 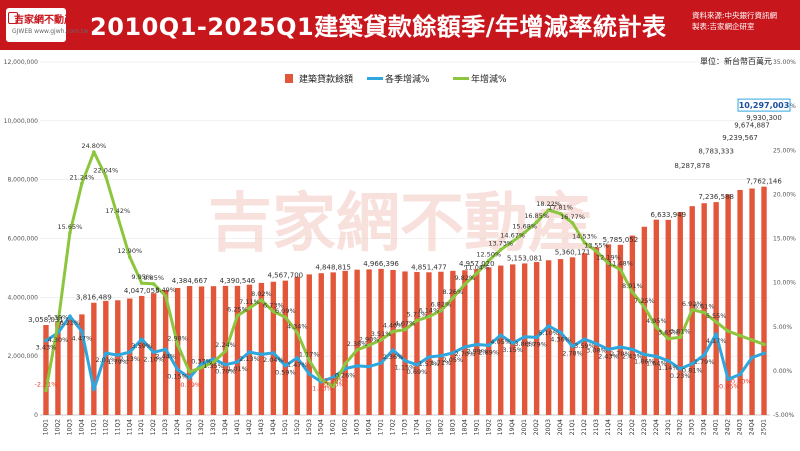 What do you see at coordinates (117, 362) in the screenshot?
I see `qoq-label: 1.79%` at bounding box center [117, 362].